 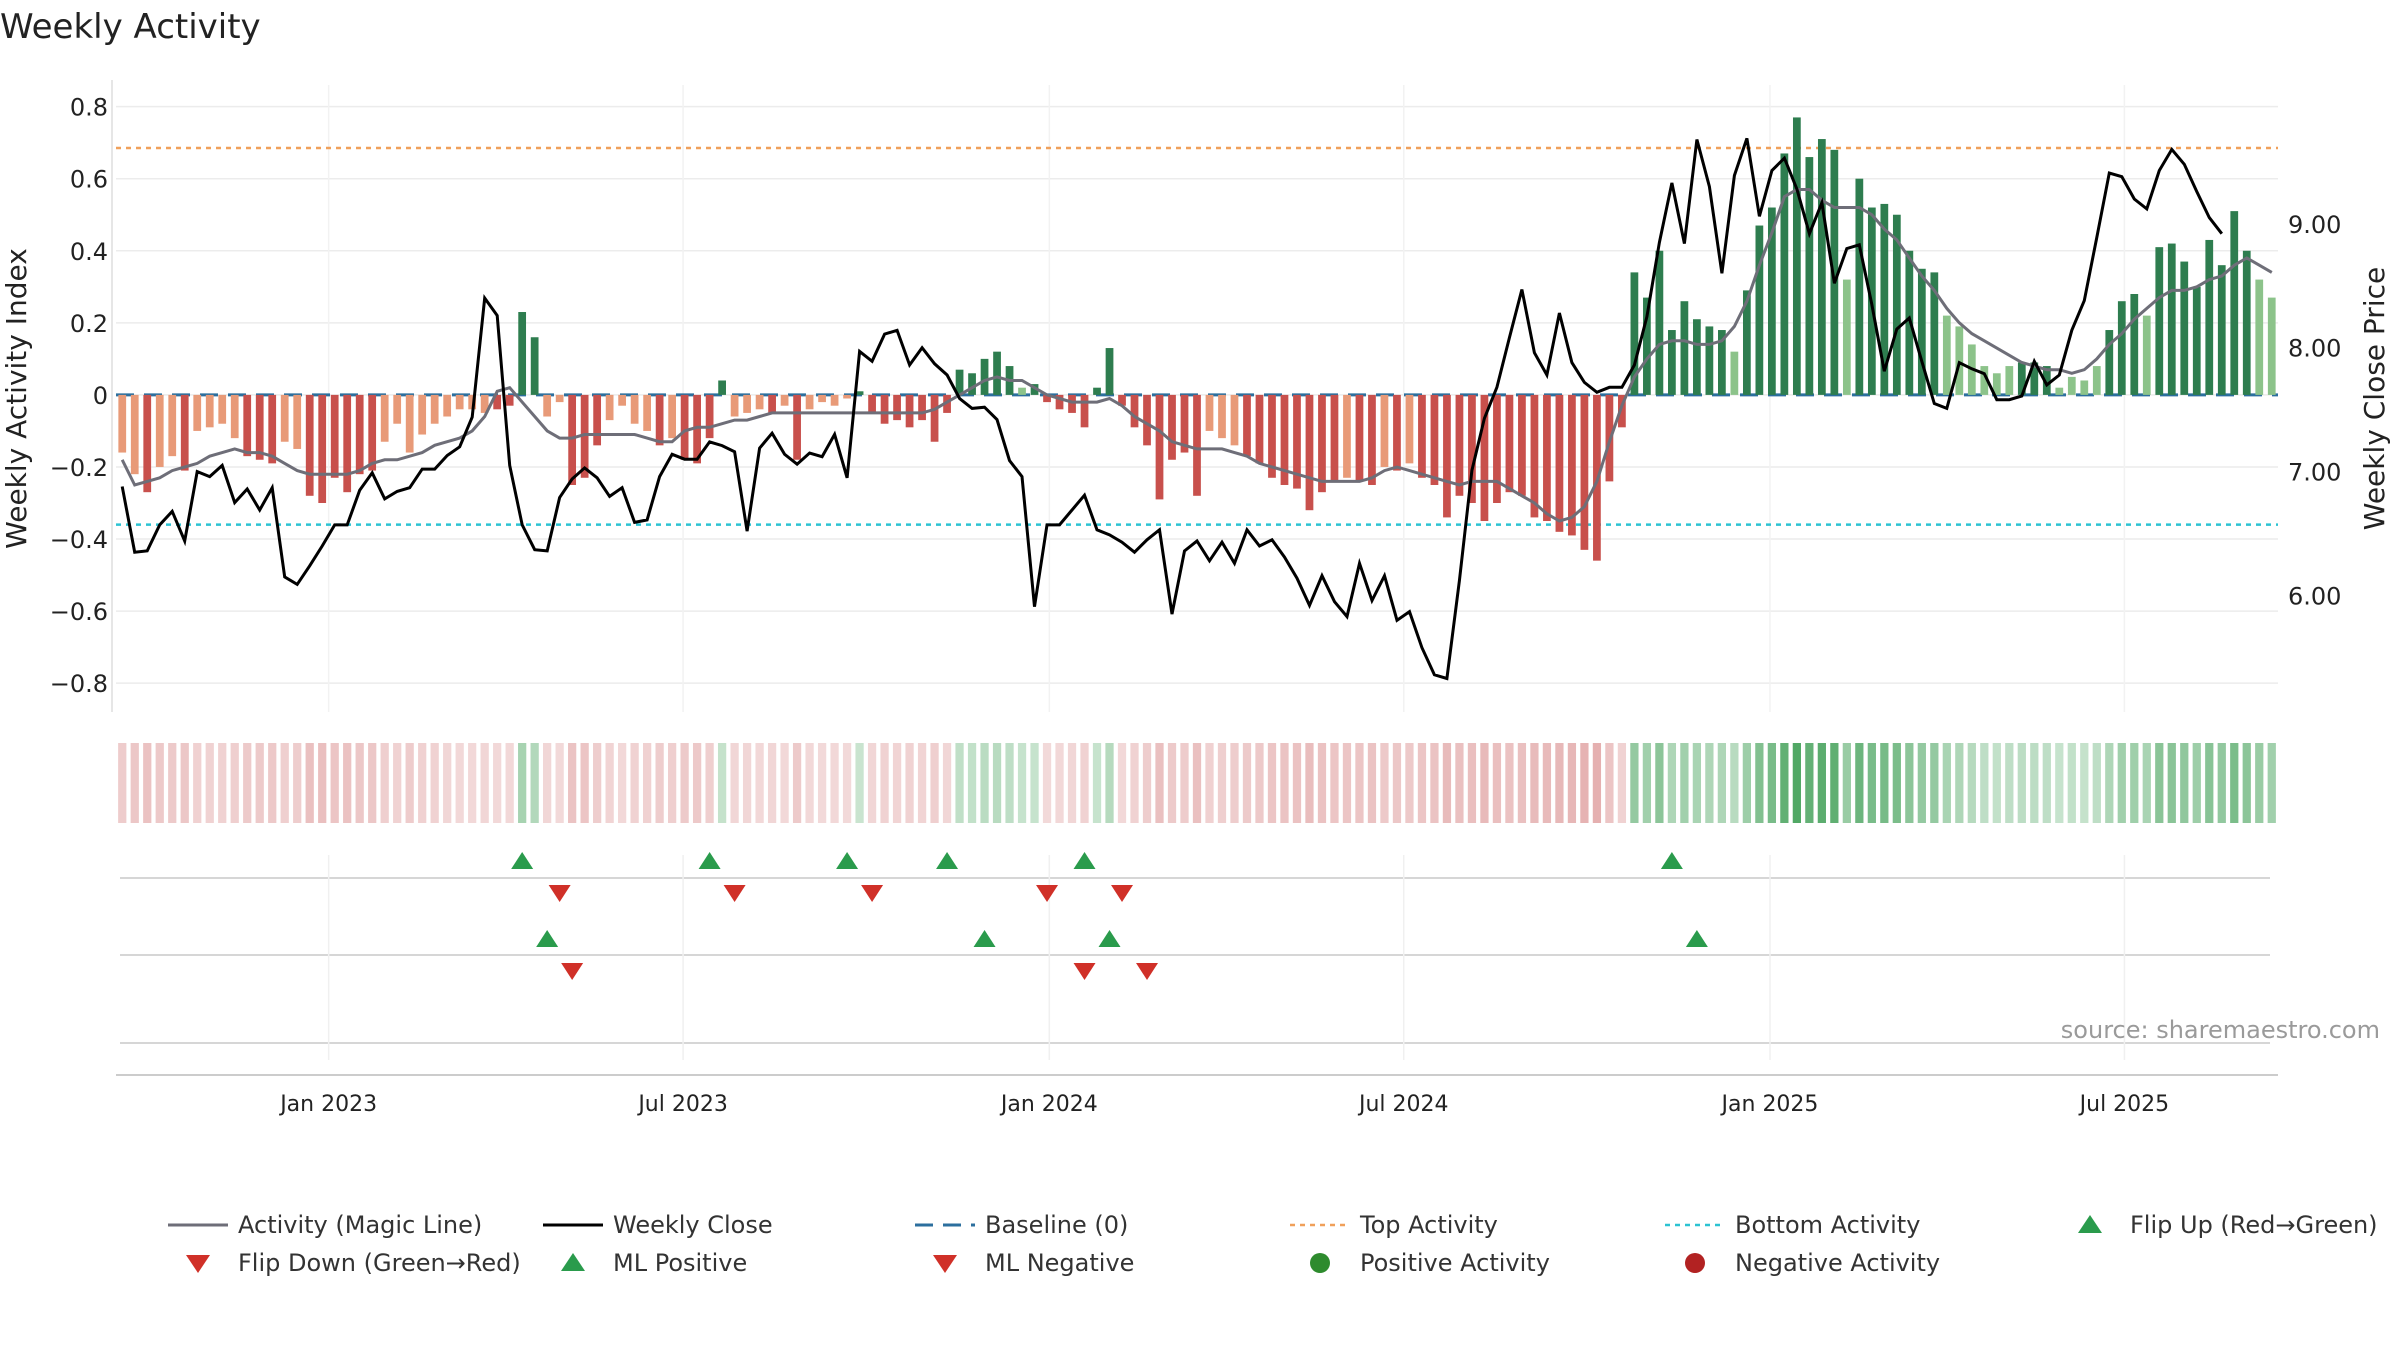 What do you see at coordinates (1059, 1263) in the screenshot?
I see `legend-label: ML Negative` at bounding box center [1059, 1263].